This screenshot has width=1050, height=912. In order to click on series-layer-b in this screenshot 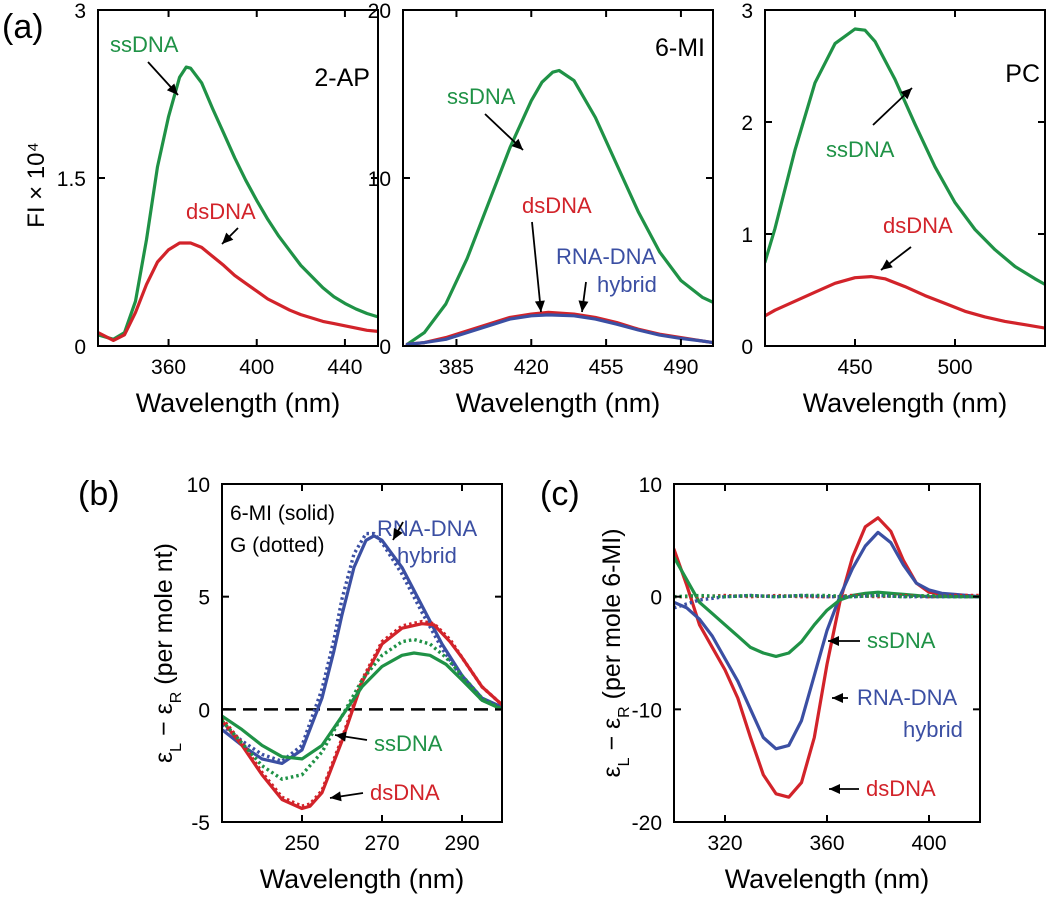, I will do `click(362, 671)`.